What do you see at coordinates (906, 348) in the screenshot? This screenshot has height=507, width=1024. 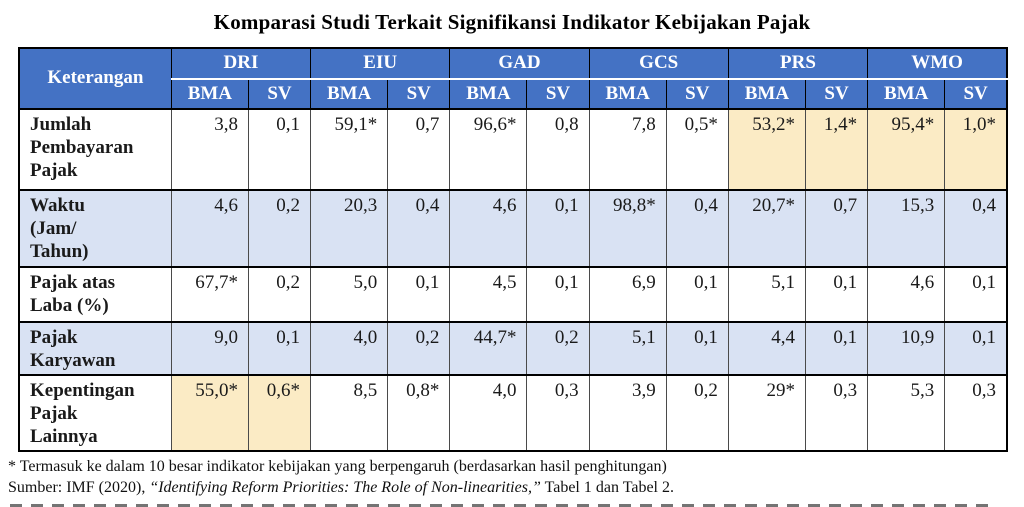 I see `data-cell: 10,9` at bounding box center [906, 348].